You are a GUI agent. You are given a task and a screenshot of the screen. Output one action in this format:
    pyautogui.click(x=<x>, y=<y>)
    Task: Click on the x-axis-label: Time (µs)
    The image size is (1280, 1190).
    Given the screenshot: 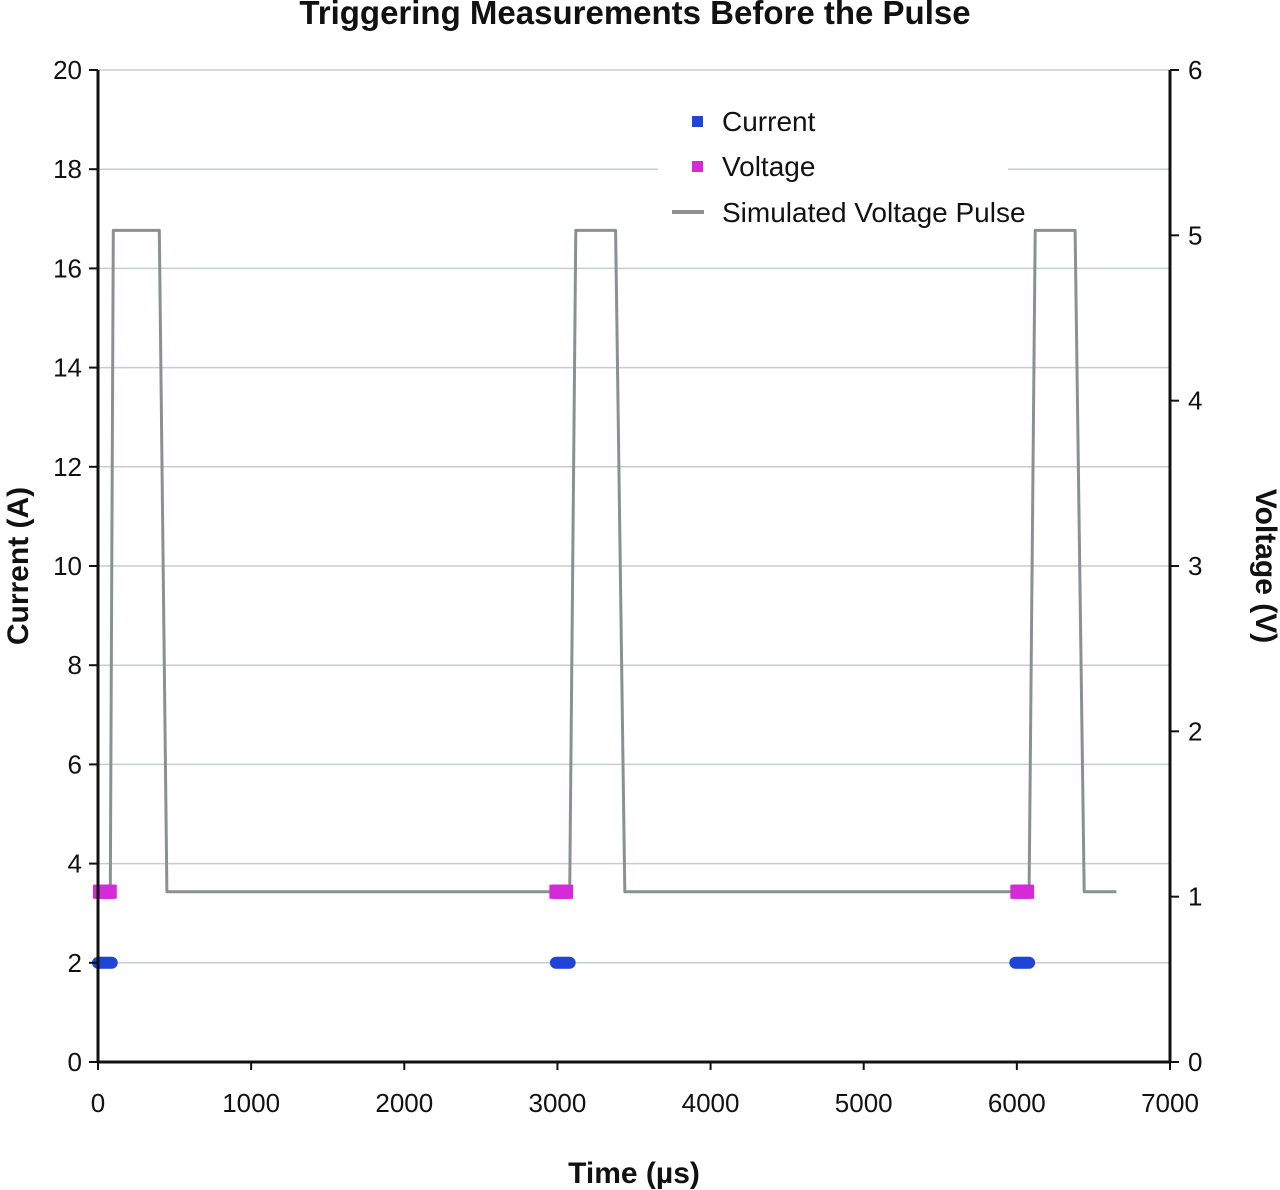 What is the action you would take?
    pyautogui.click(x=634, y=1173)
    